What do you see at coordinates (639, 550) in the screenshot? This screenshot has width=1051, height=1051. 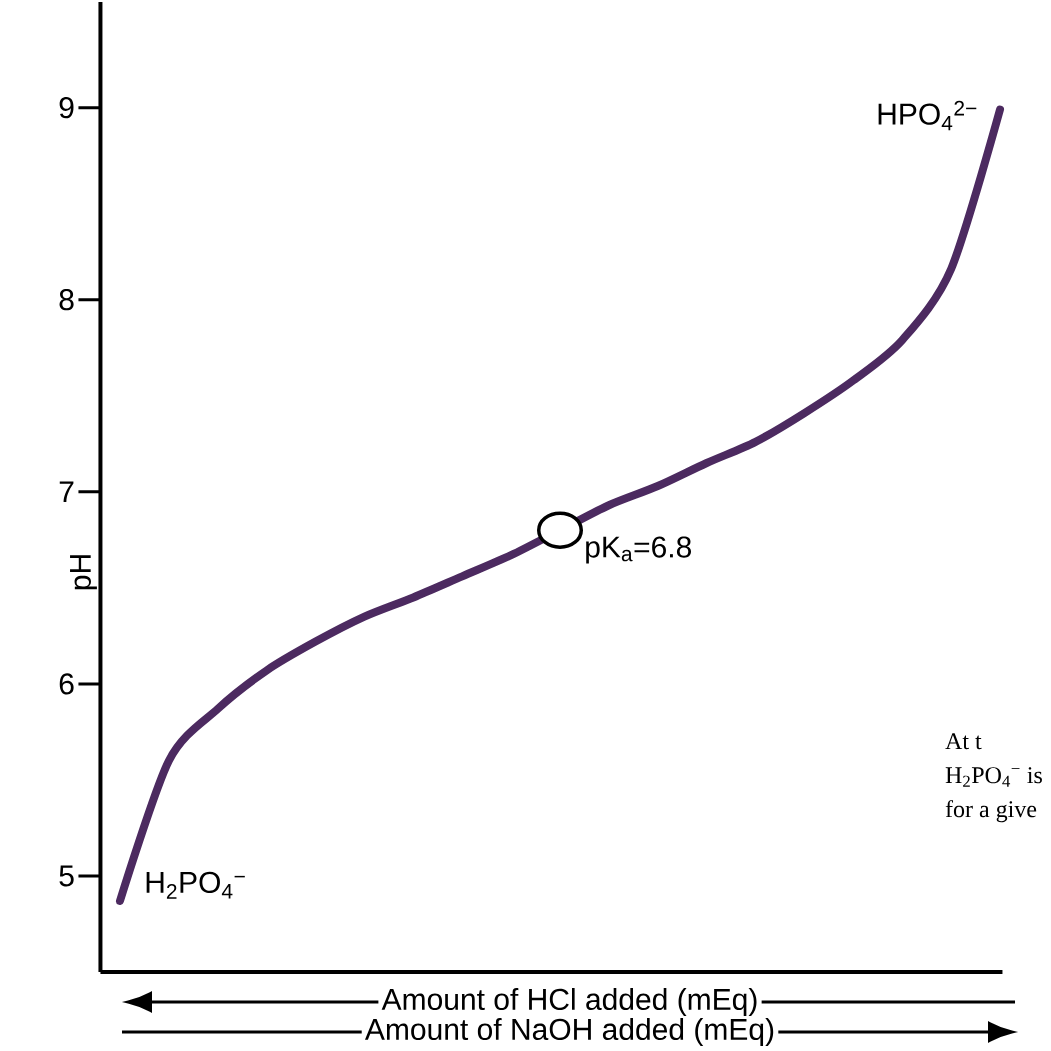 I see `annotation: pK$_{a}$=6.8` at bounding box center [639, 550].